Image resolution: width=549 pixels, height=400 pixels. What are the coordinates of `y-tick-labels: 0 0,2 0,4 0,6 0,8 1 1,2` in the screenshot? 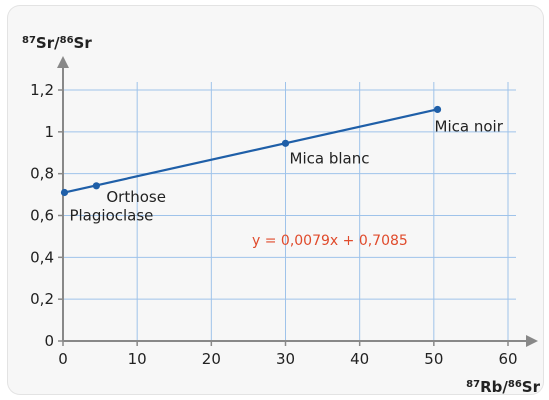 It's located at (46, 215).